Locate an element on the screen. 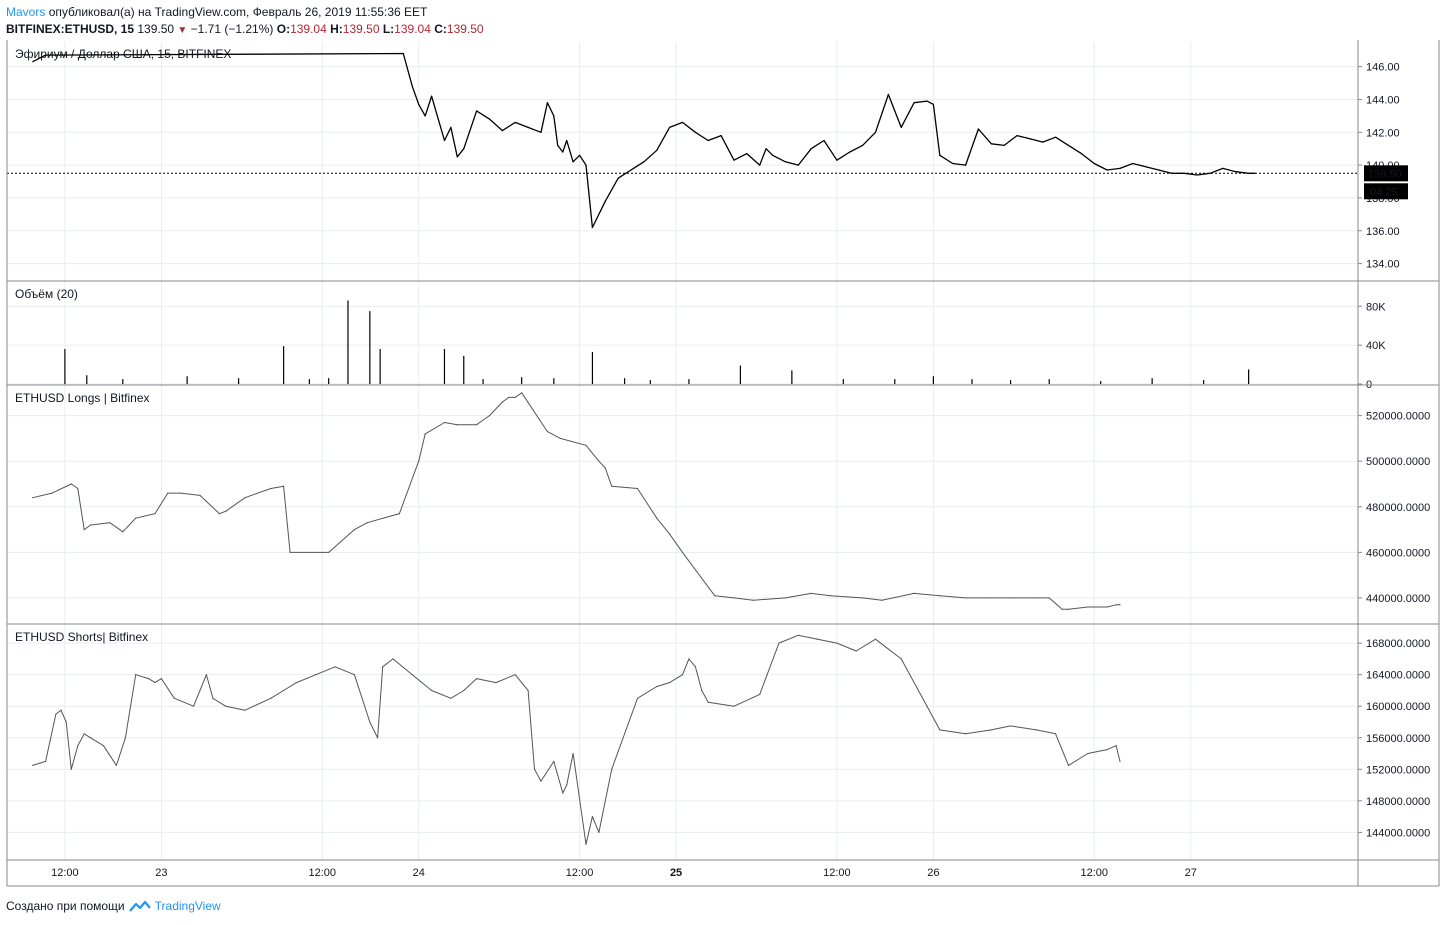  open-value: 139.04 is located at coordinates (308, 29).